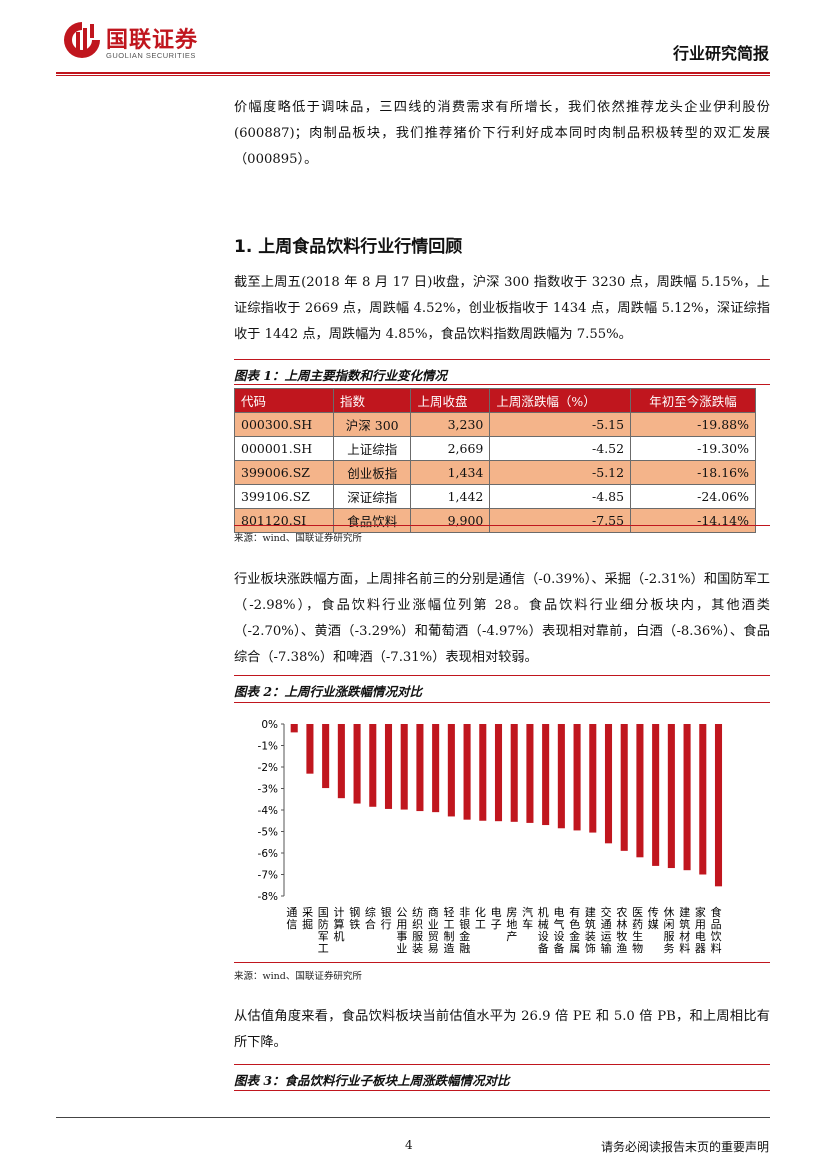  Describe the element at coordinates (502, 962) in the screenshot. I see `figure2-bottom-rule` at that location.